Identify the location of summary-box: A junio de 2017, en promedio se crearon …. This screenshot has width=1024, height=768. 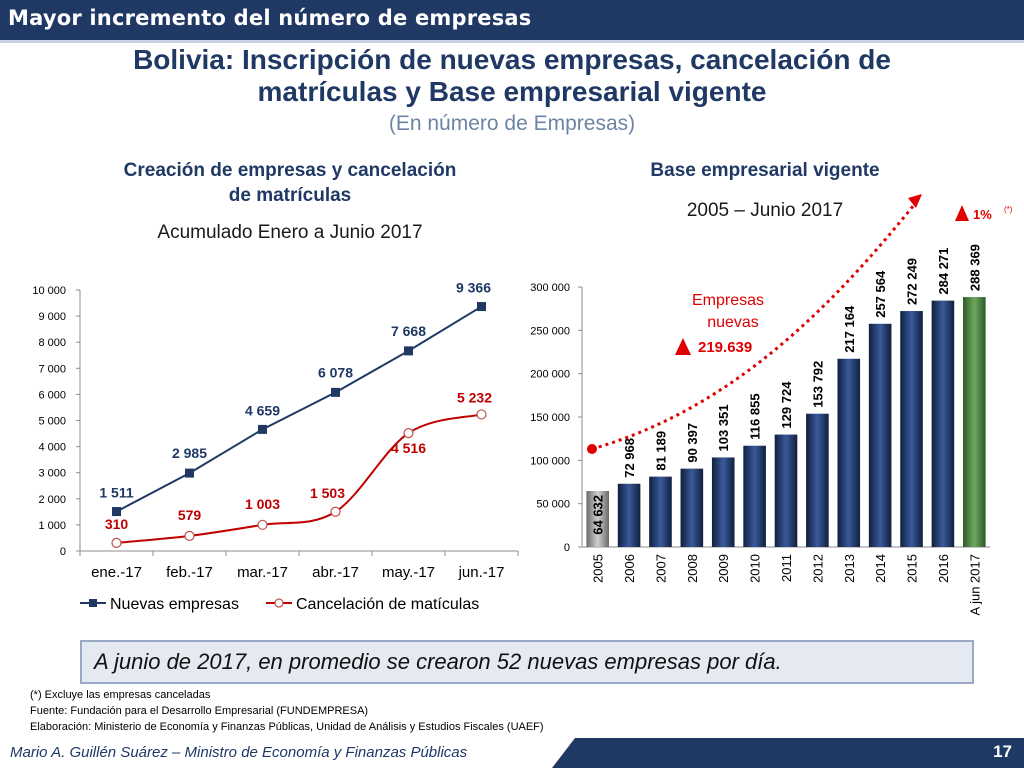
(527, 662).